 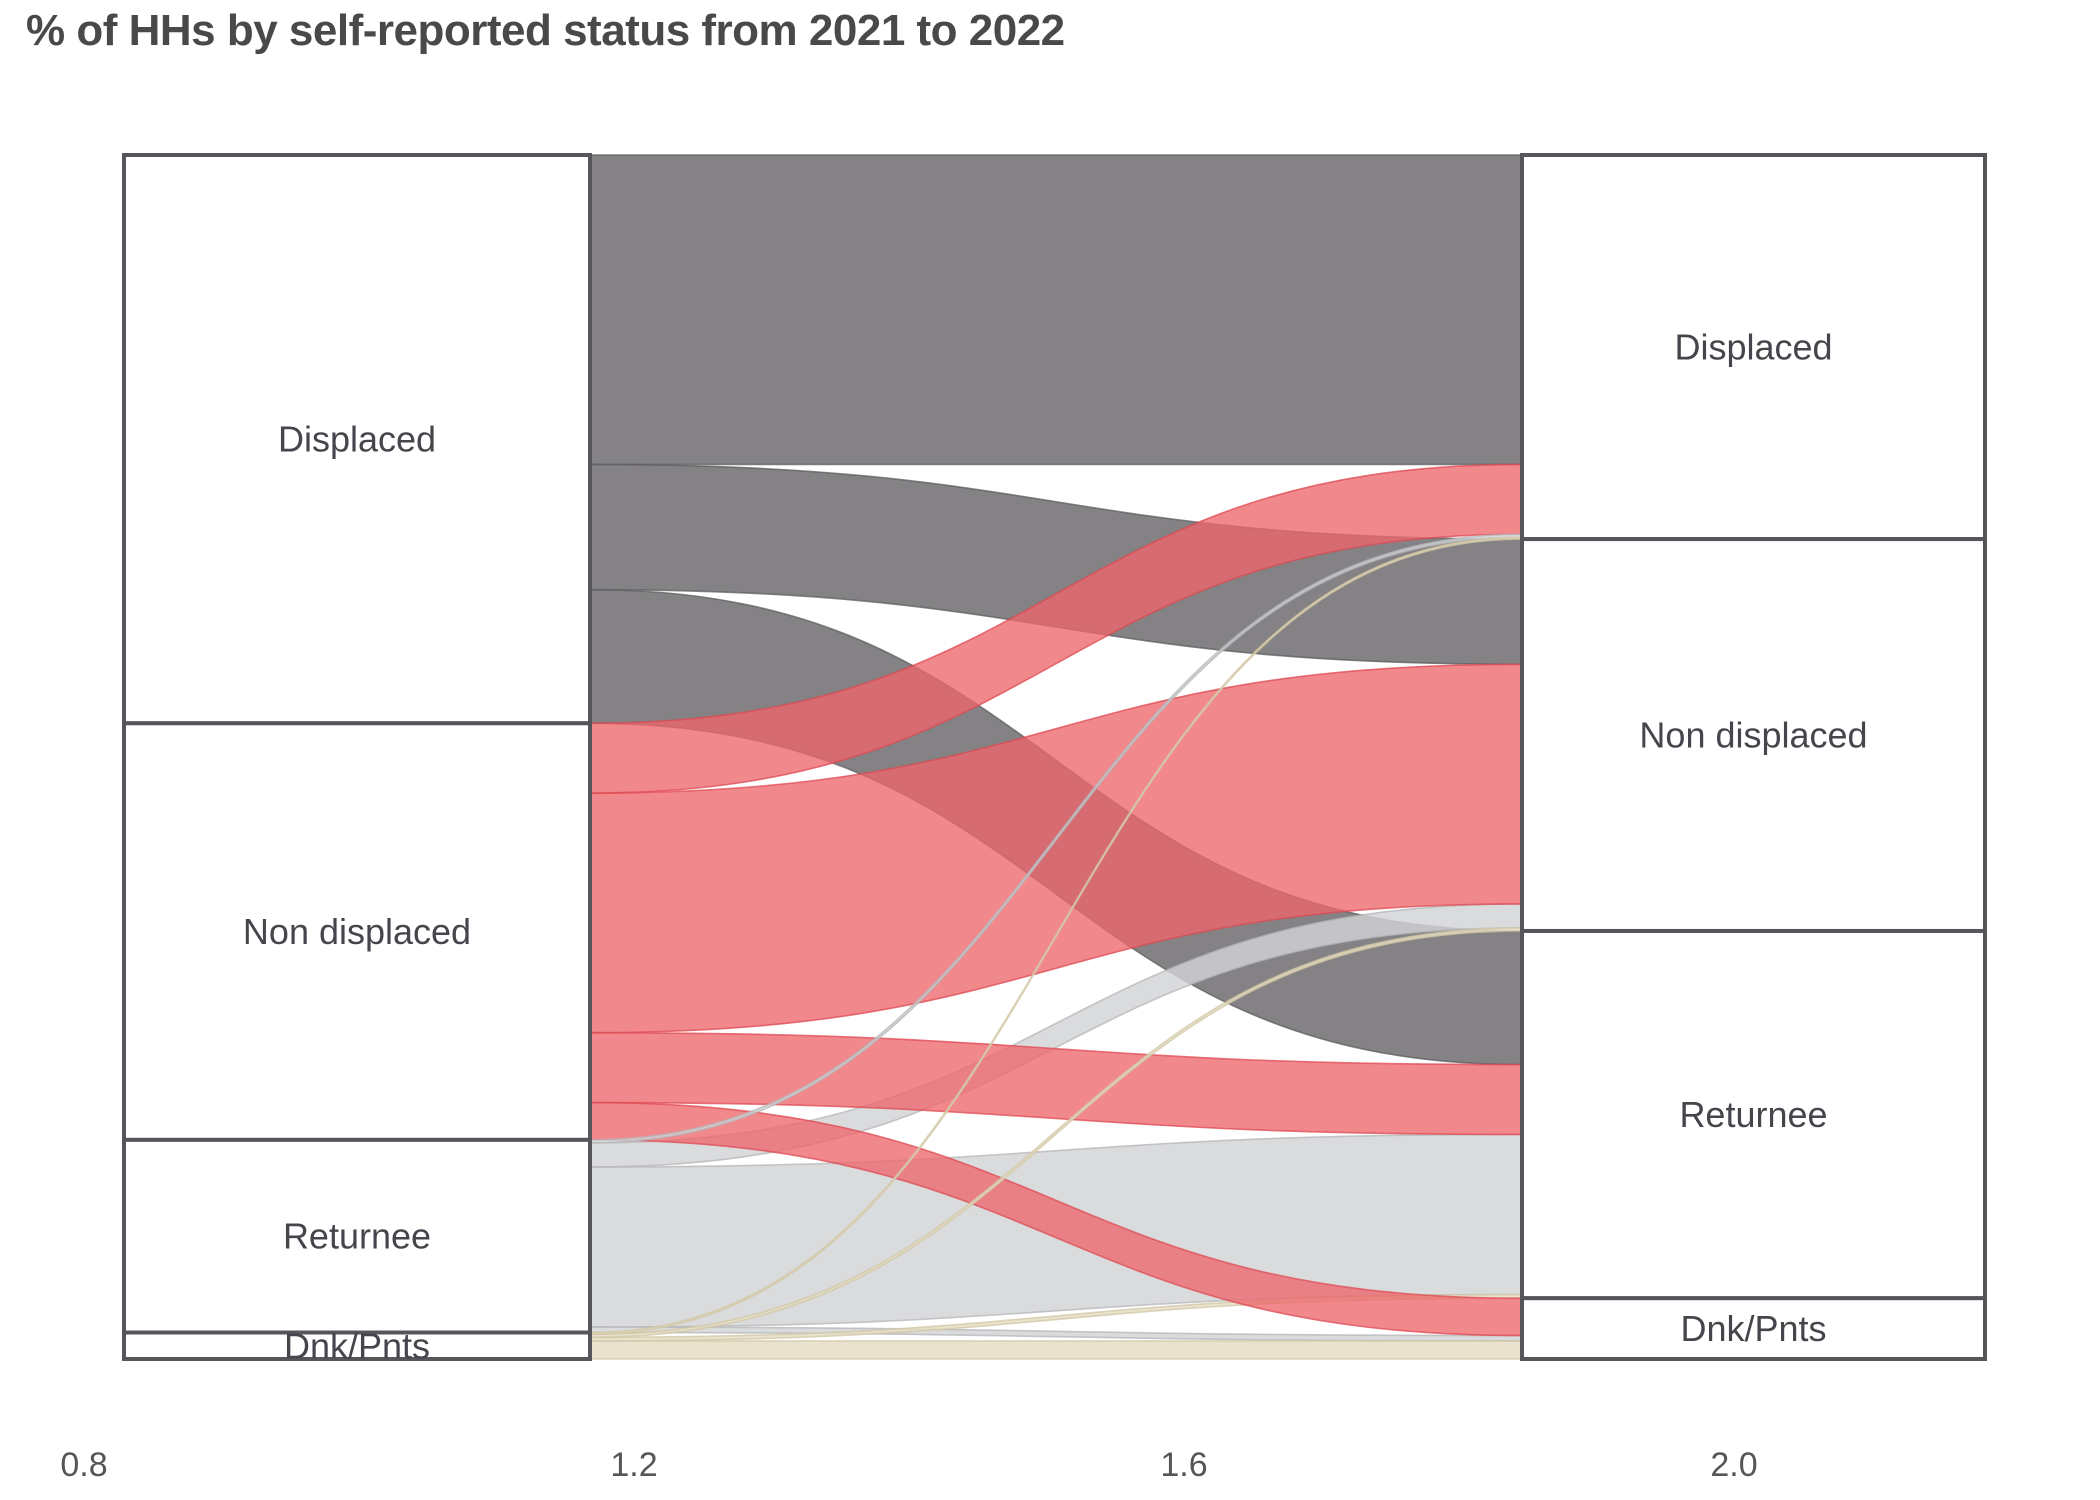 I want to click on x-axis: 0.8 1.2 1.6 2.0, so click(x=908, y=1465).